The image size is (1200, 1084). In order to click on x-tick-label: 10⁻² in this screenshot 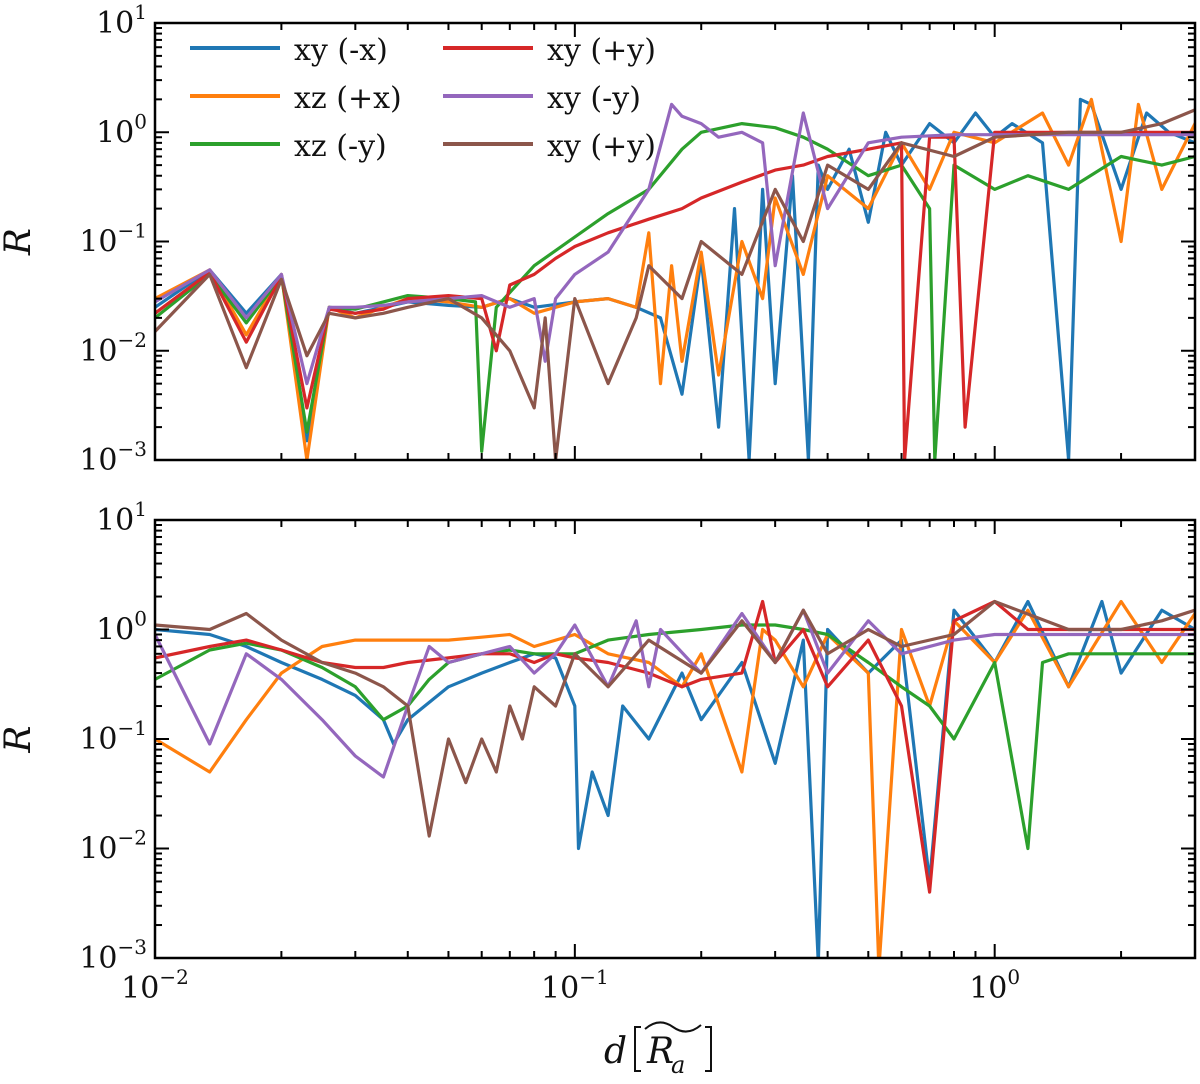, I will do `click(155, 985)`.